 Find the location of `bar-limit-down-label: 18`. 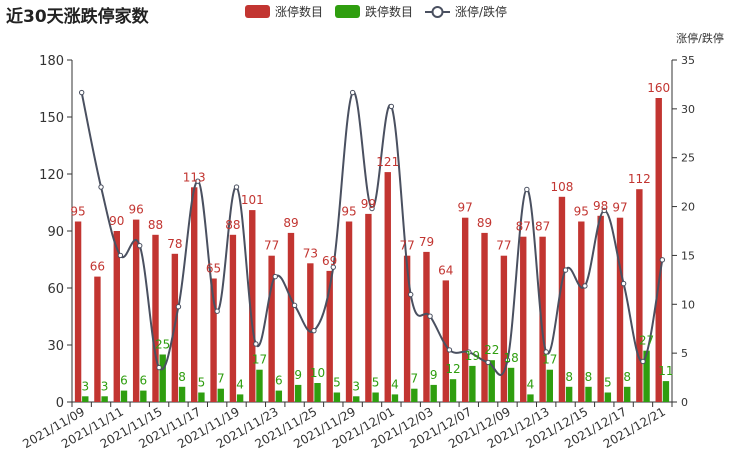

bar-limit-down-label: 18 is located at coordinates (510, 358).